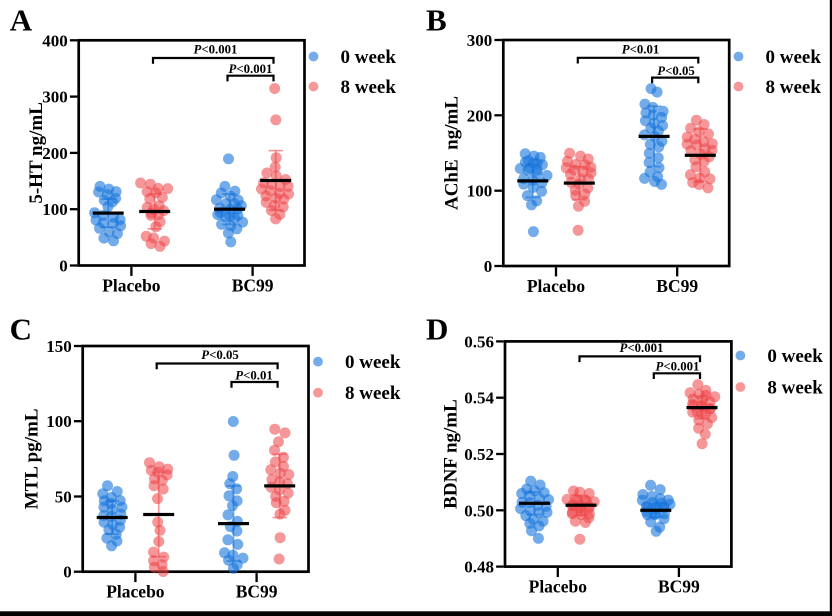 The height and width of the screenshot is (616, 832). Describe the element at coordinates (451, 153) in the screenshot. I see `svg-text: AChE ng/mL` at that location.